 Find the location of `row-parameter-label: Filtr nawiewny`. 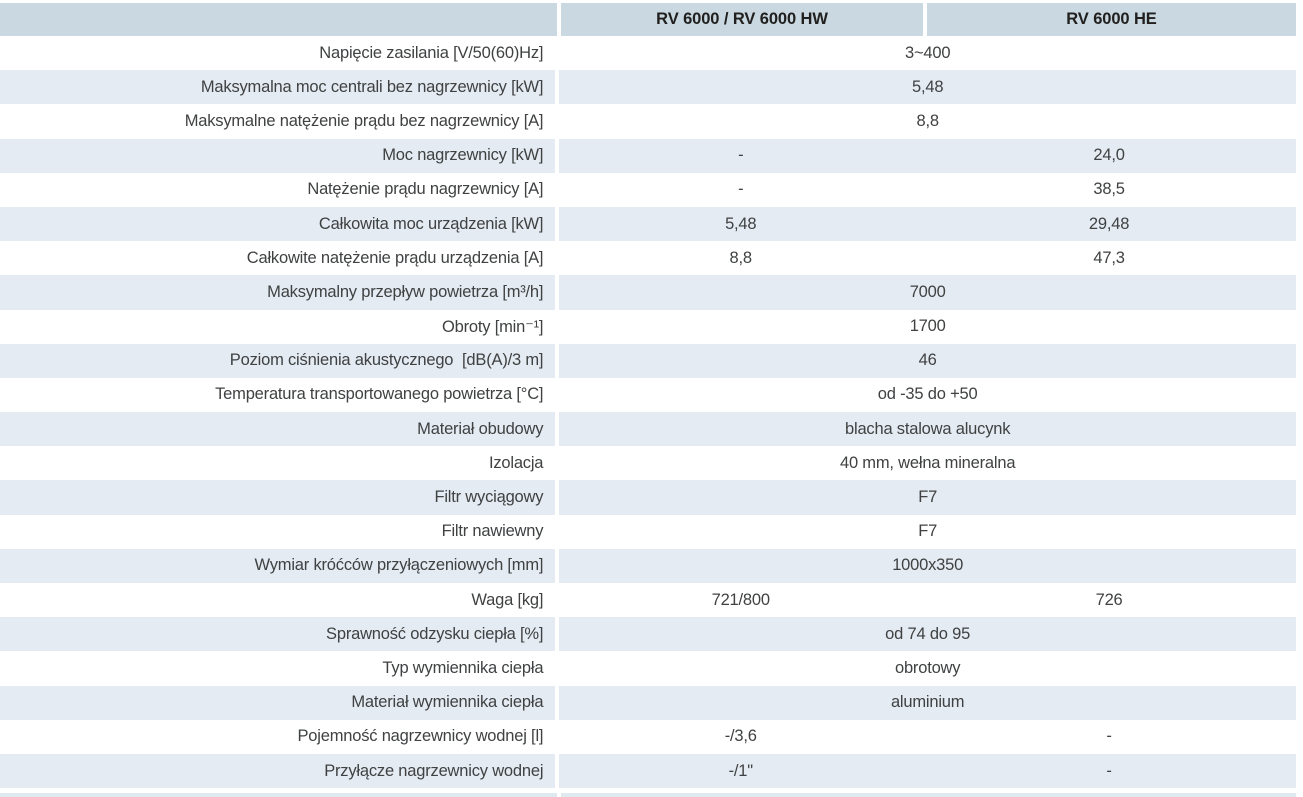

row-parameter-label: Filtr nawiewny is located at coordinates (278, 531).